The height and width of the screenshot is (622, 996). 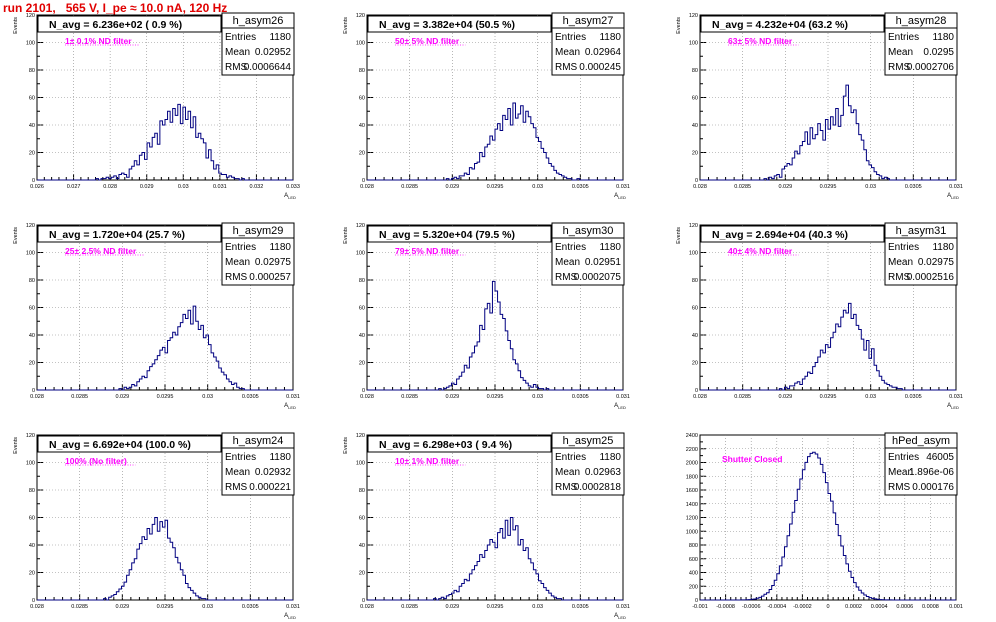 I want to click on x-tick-label: -0.0006, so click(x=751, y=607).